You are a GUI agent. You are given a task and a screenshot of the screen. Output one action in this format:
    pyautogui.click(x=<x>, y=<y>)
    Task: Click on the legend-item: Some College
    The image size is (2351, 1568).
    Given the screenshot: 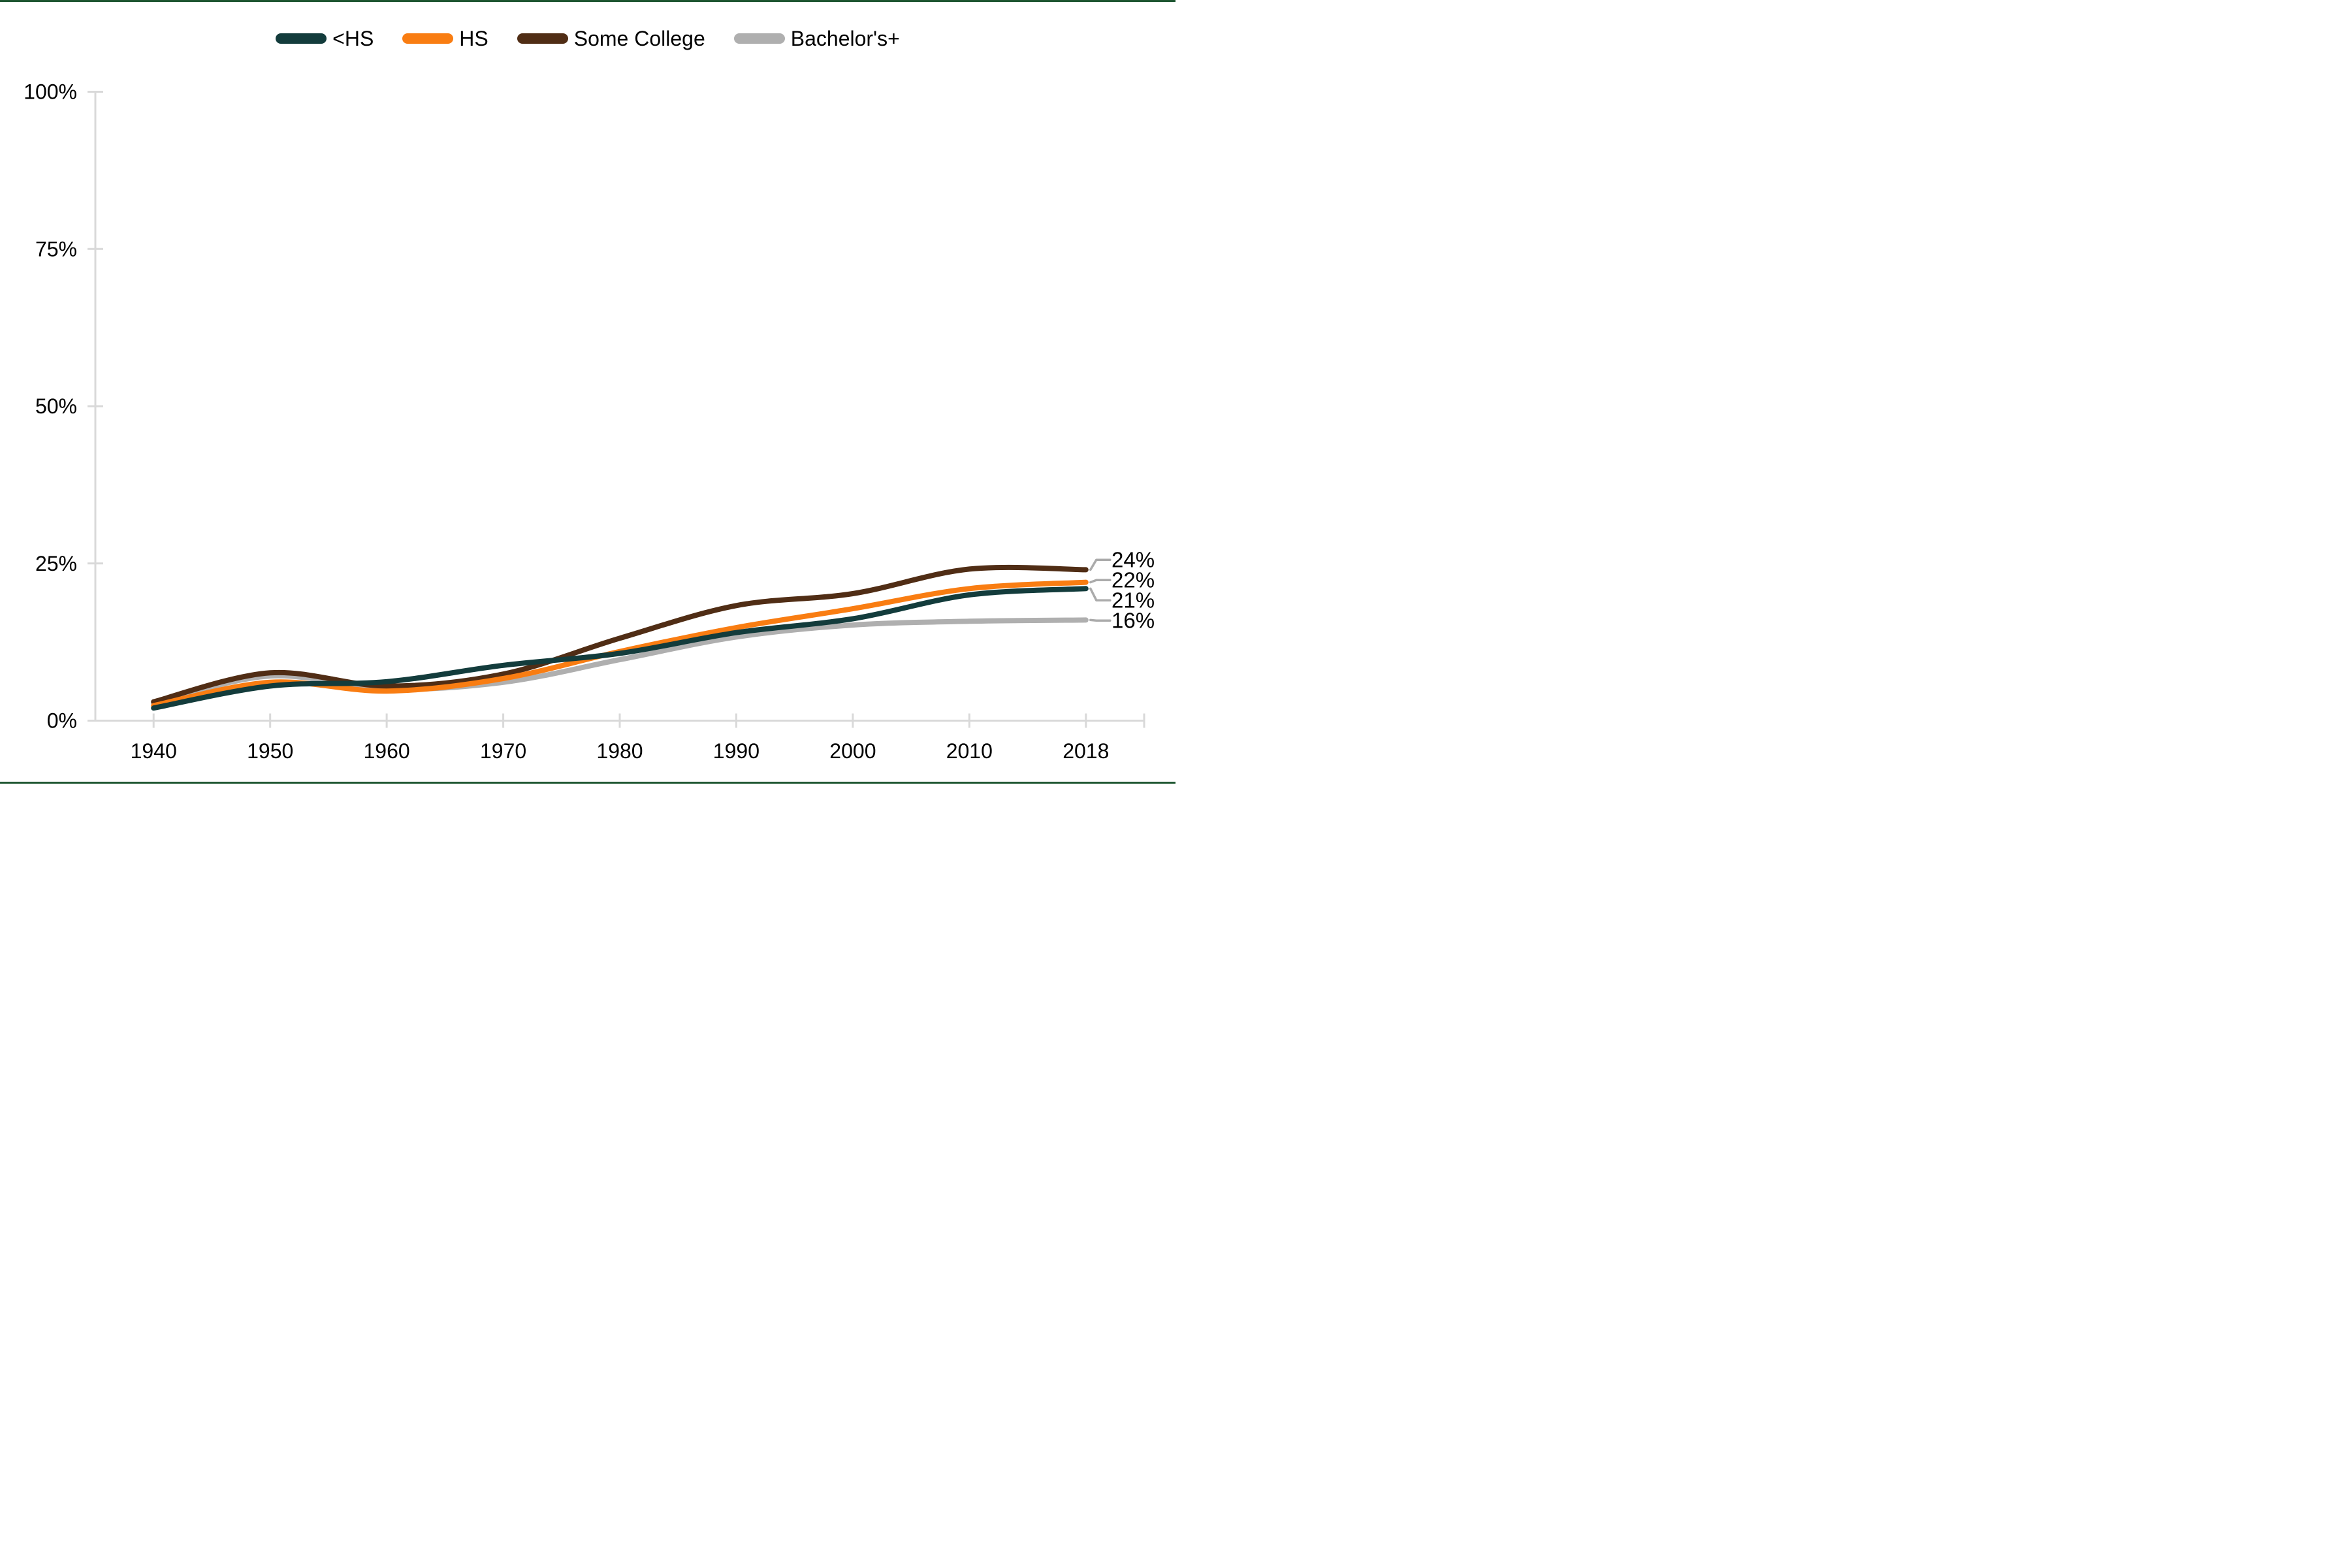 What is the action you would take?
    pyautogui.click(x=611, y=38)
    